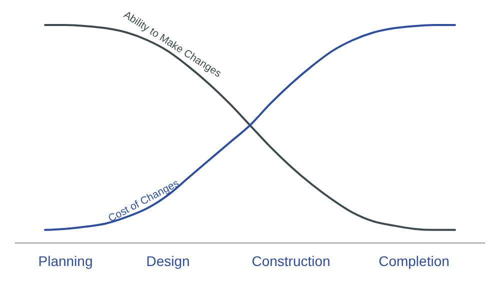  What do you see at coordinates (291, 261) in the screenshot?
I see `x-tick-label: Construction` at bounding box center [291, 261].